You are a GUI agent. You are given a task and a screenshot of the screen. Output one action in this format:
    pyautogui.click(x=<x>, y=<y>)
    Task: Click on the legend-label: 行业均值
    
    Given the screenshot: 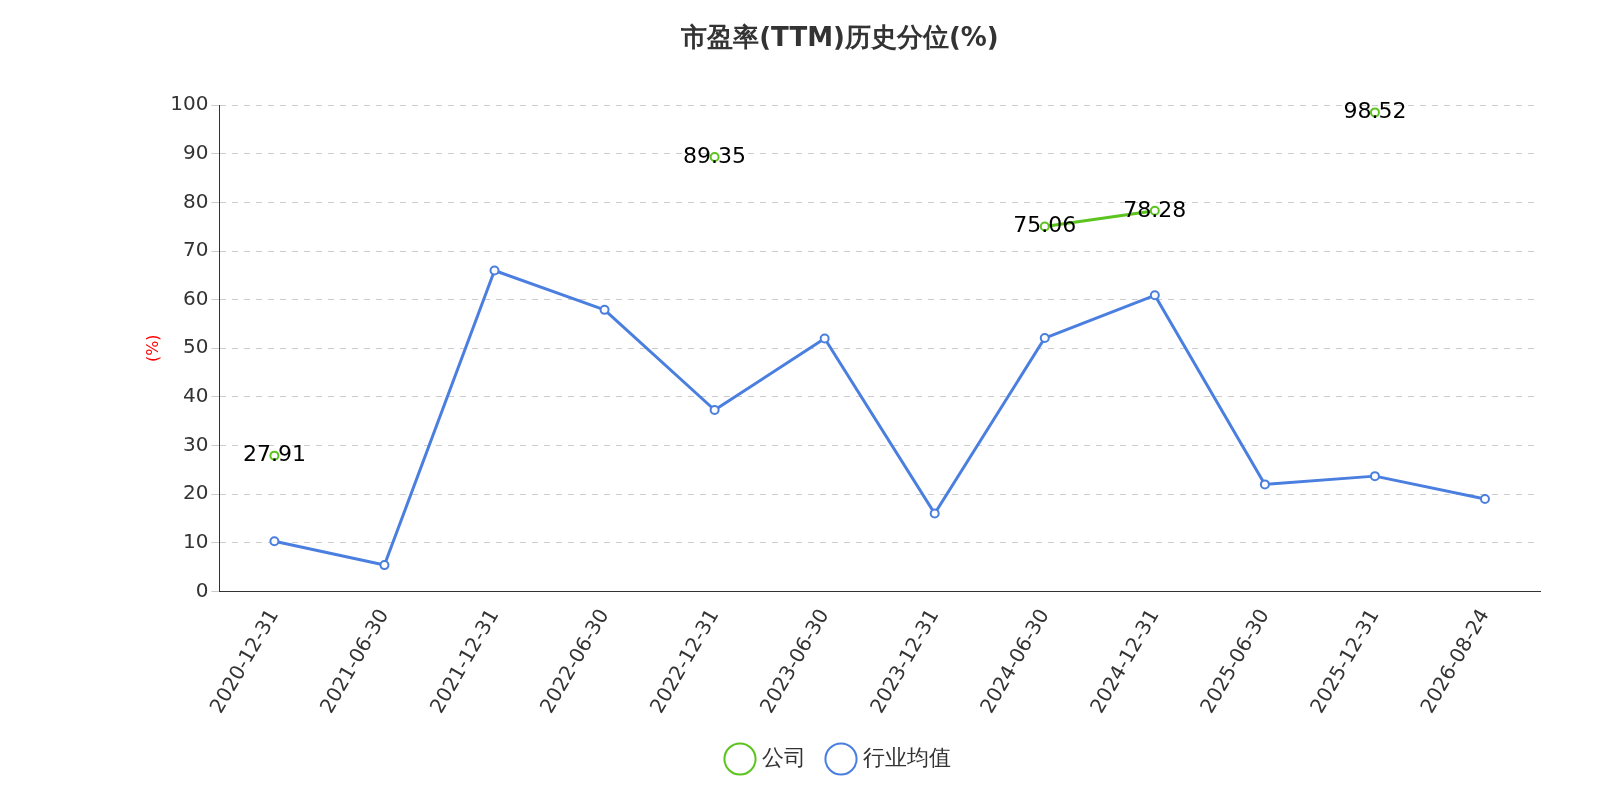 What is the action you would take?
    pyautogui.click(x=907, y=757)
    